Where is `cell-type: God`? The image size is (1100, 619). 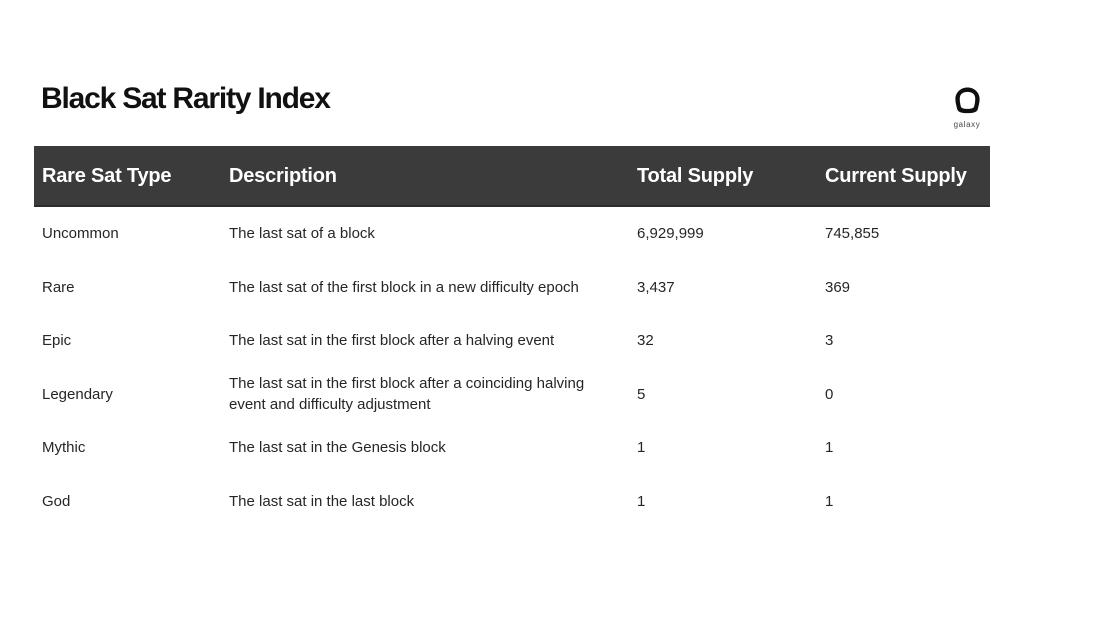 cell-type: God is located at coordinates (56, 501).